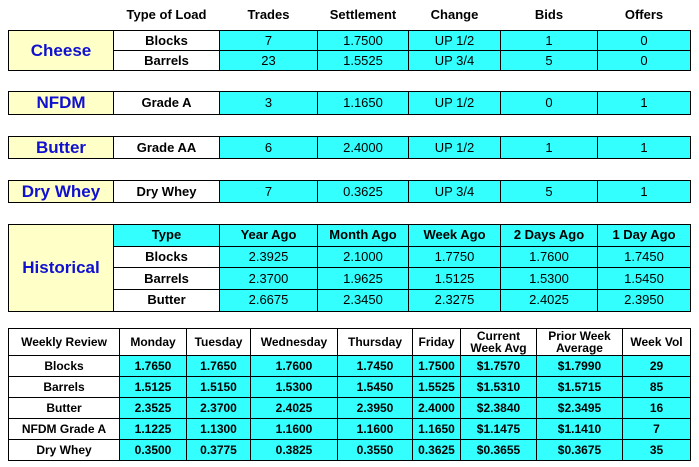 The image size is (699, 467). Describe the element at coordinates (375, 429) in the screenshot. I see `data-cell: 1.1600` at that location.